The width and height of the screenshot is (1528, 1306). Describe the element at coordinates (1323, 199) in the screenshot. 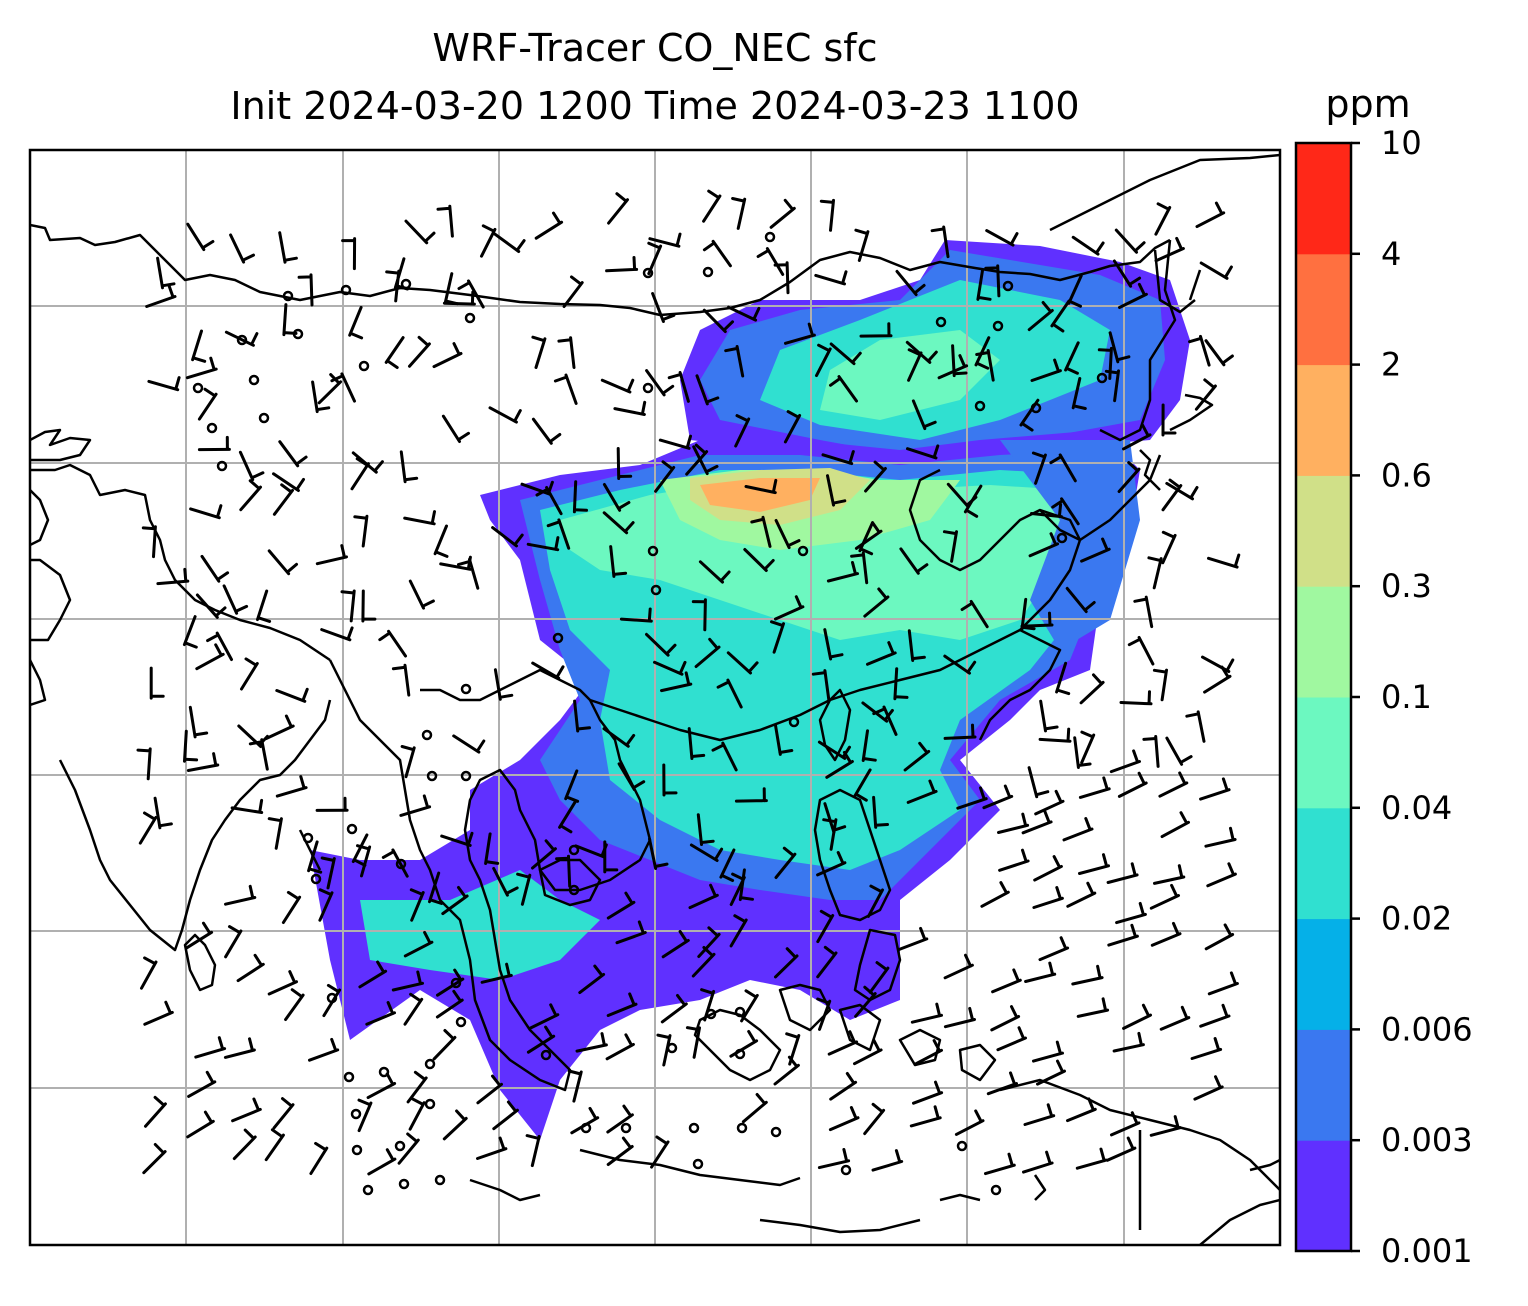

I see `colorbar-segment` at that location.